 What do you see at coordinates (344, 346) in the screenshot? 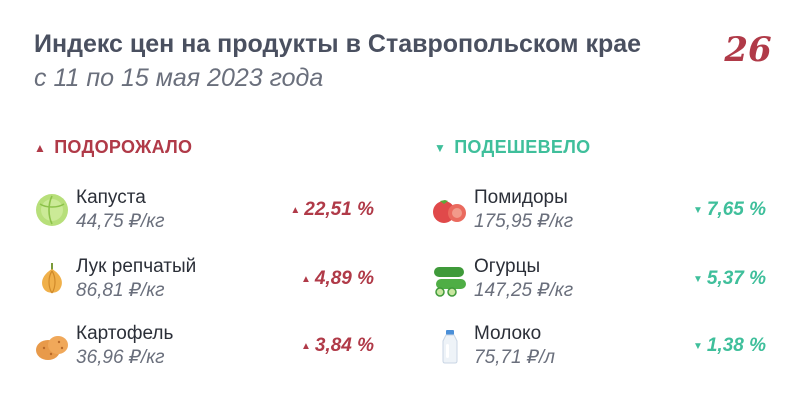
I see `item-change-value: 3,84 %` at bounding box center [344, 346].